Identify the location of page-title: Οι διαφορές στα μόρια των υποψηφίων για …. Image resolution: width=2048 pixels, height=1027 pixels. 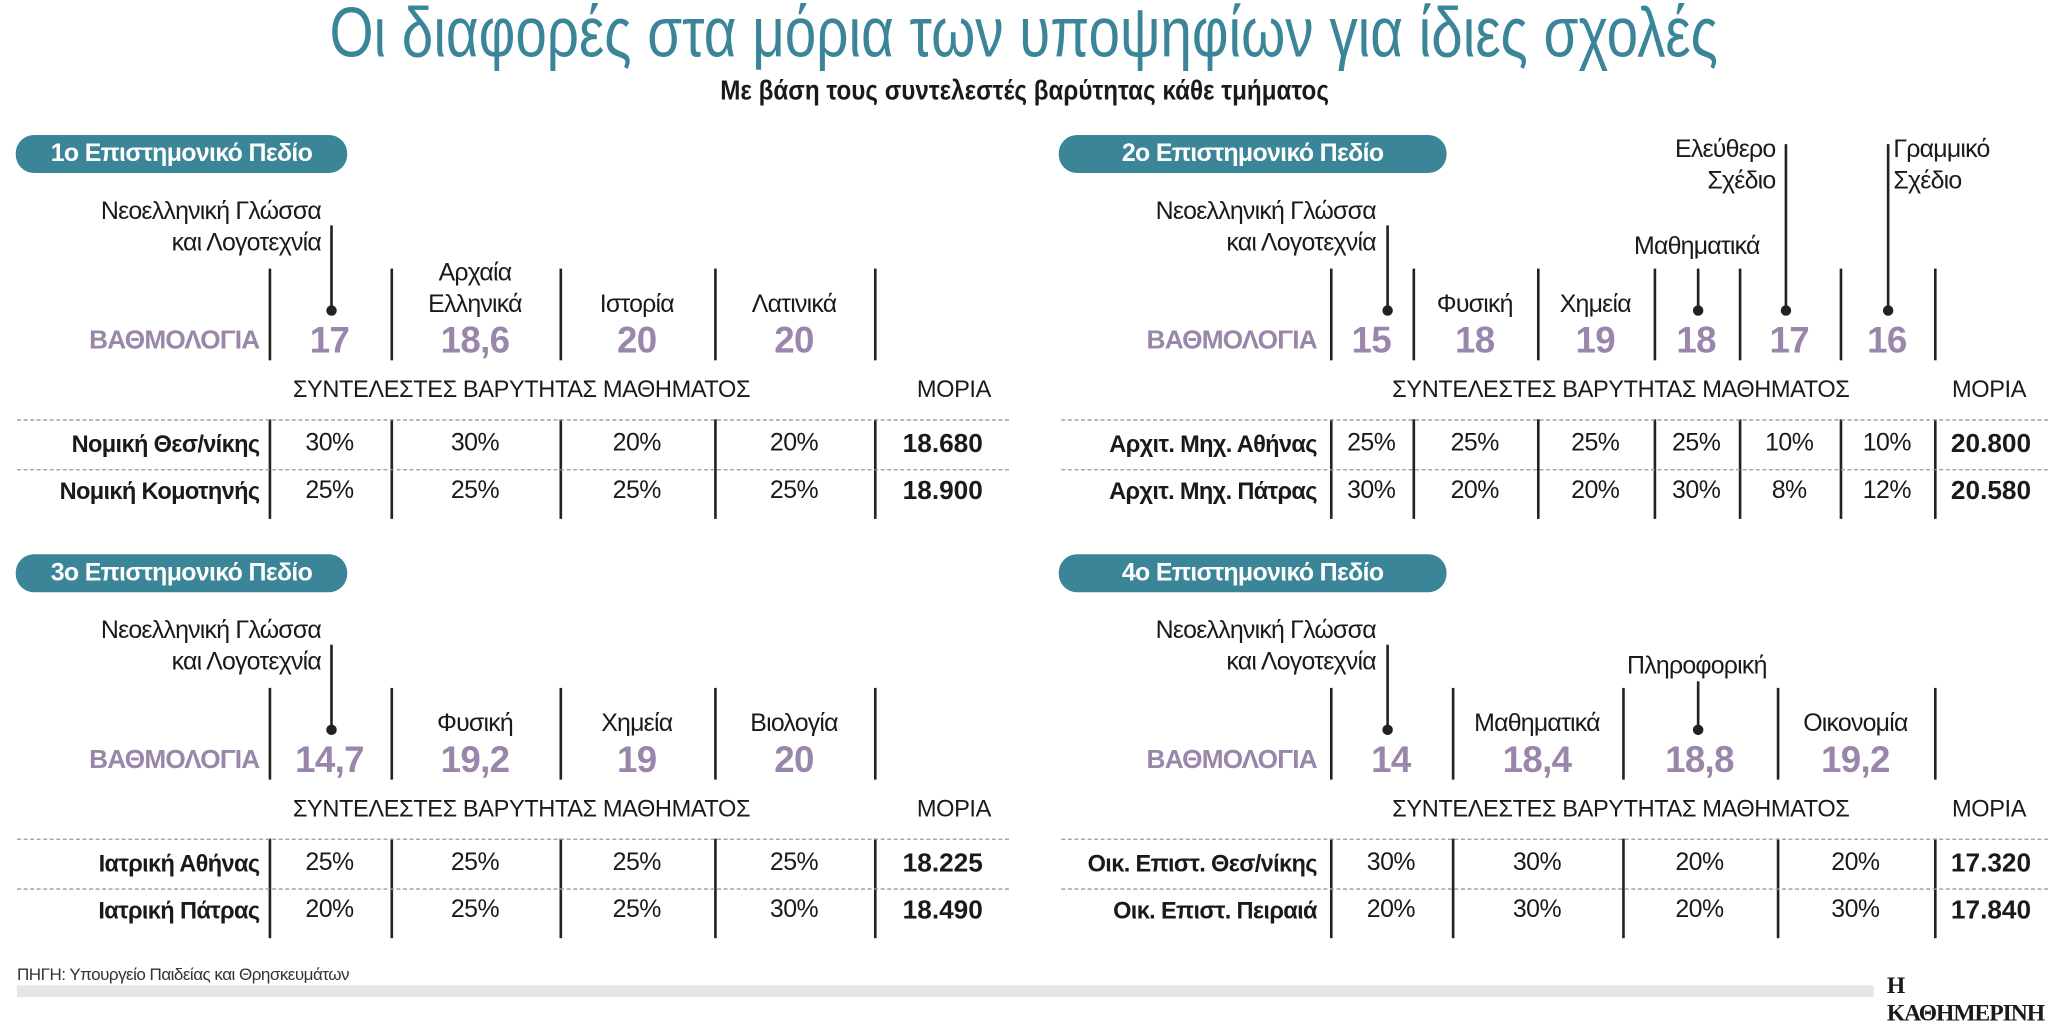
(1024, 36).